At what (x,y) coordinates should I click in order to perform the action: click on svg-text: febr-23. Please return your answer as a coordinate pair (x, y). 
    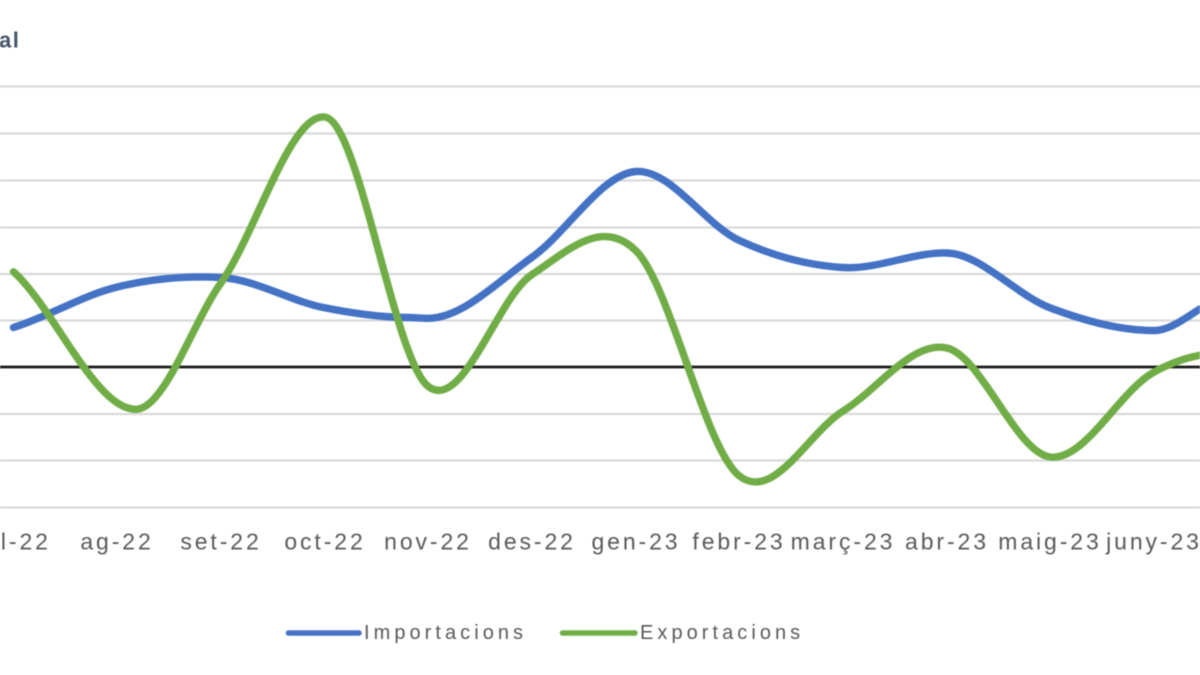
    Looking at the image, I should click on (738, 542).